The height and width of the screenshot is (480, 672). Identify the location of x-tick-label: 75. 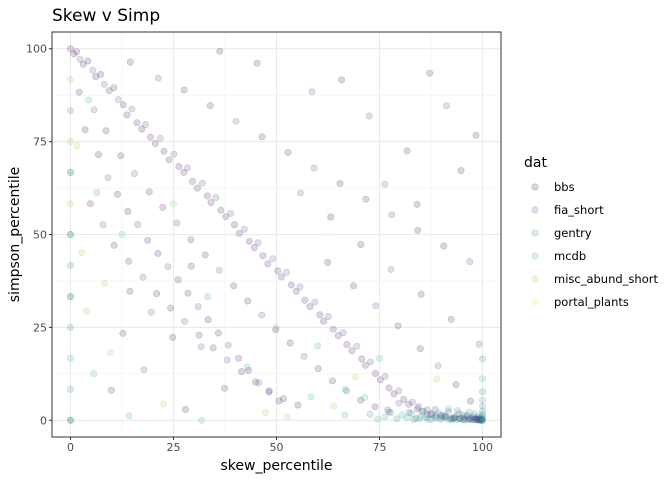
(379, 447).